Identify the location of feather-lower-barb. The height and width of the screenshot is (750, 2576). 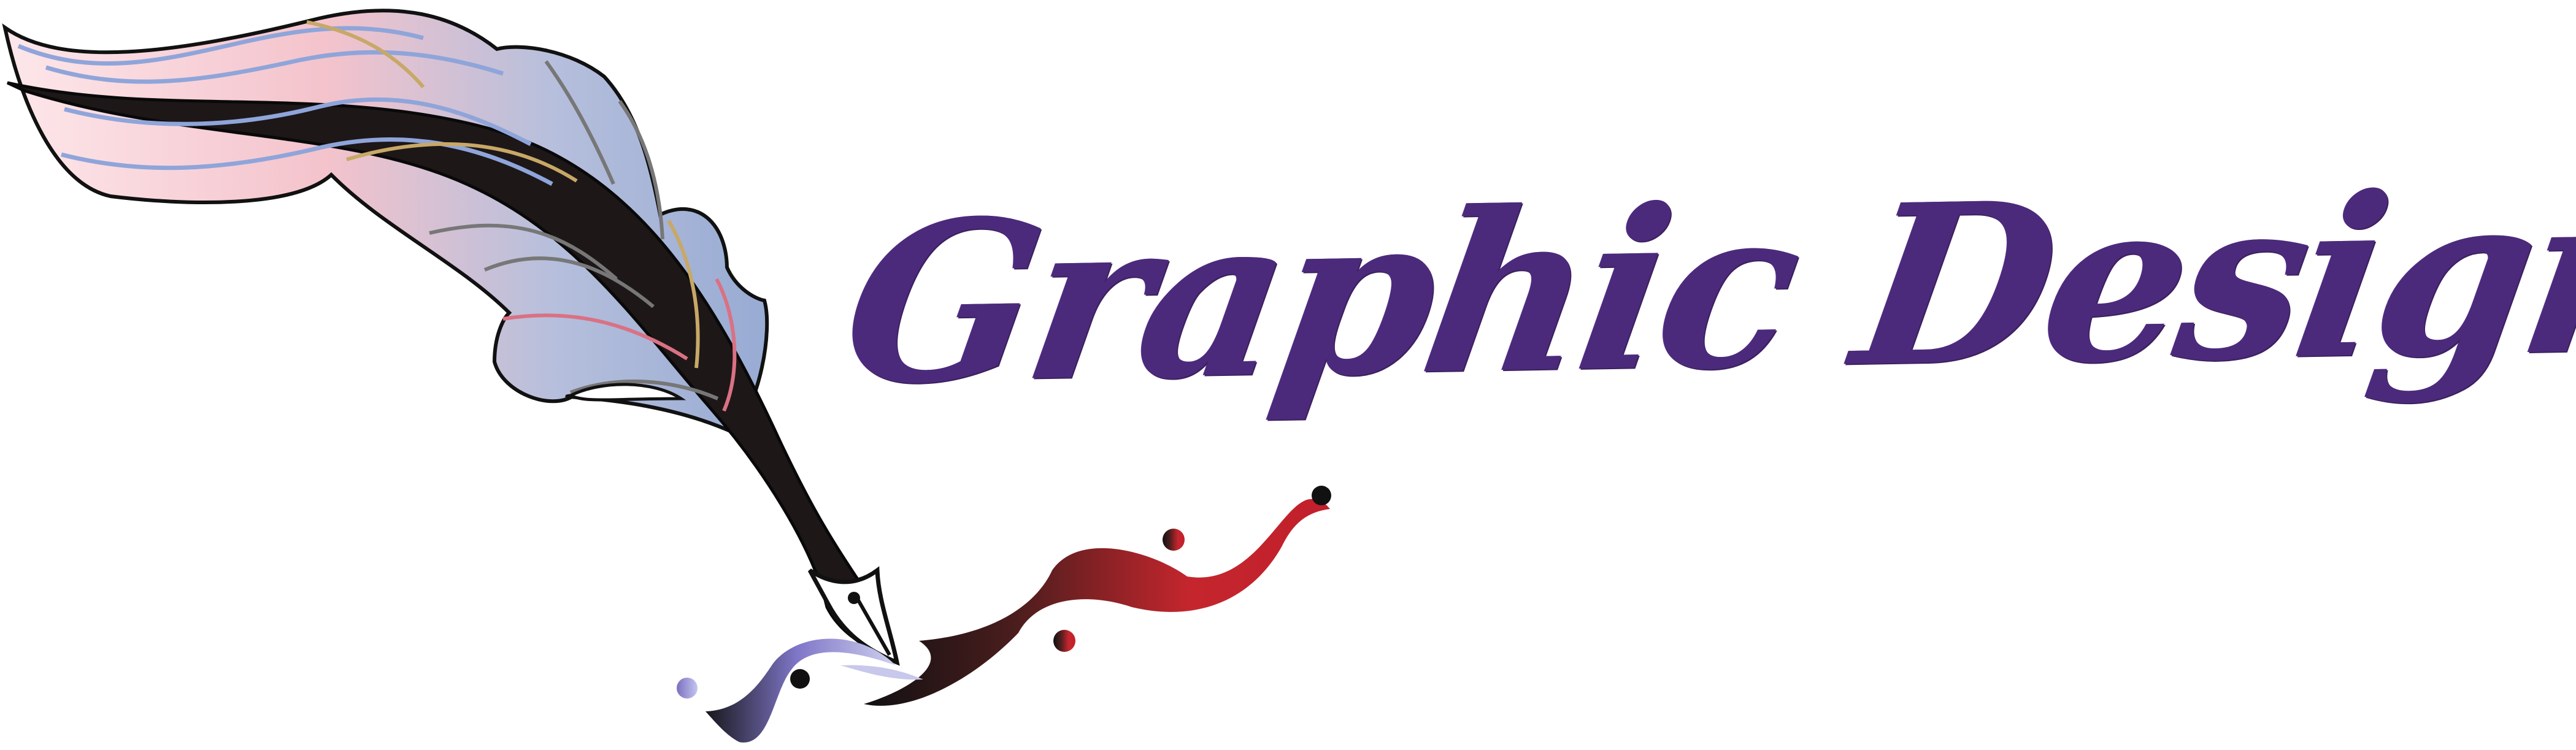
(627, 392).